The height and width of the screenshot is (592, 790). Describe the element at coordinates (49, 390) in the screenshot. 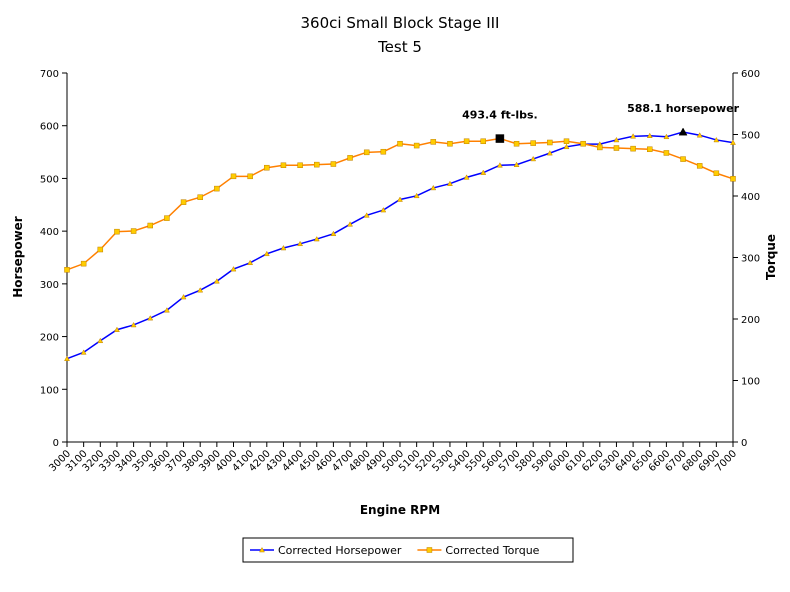

I see `y-tick-label: 100` at that location.